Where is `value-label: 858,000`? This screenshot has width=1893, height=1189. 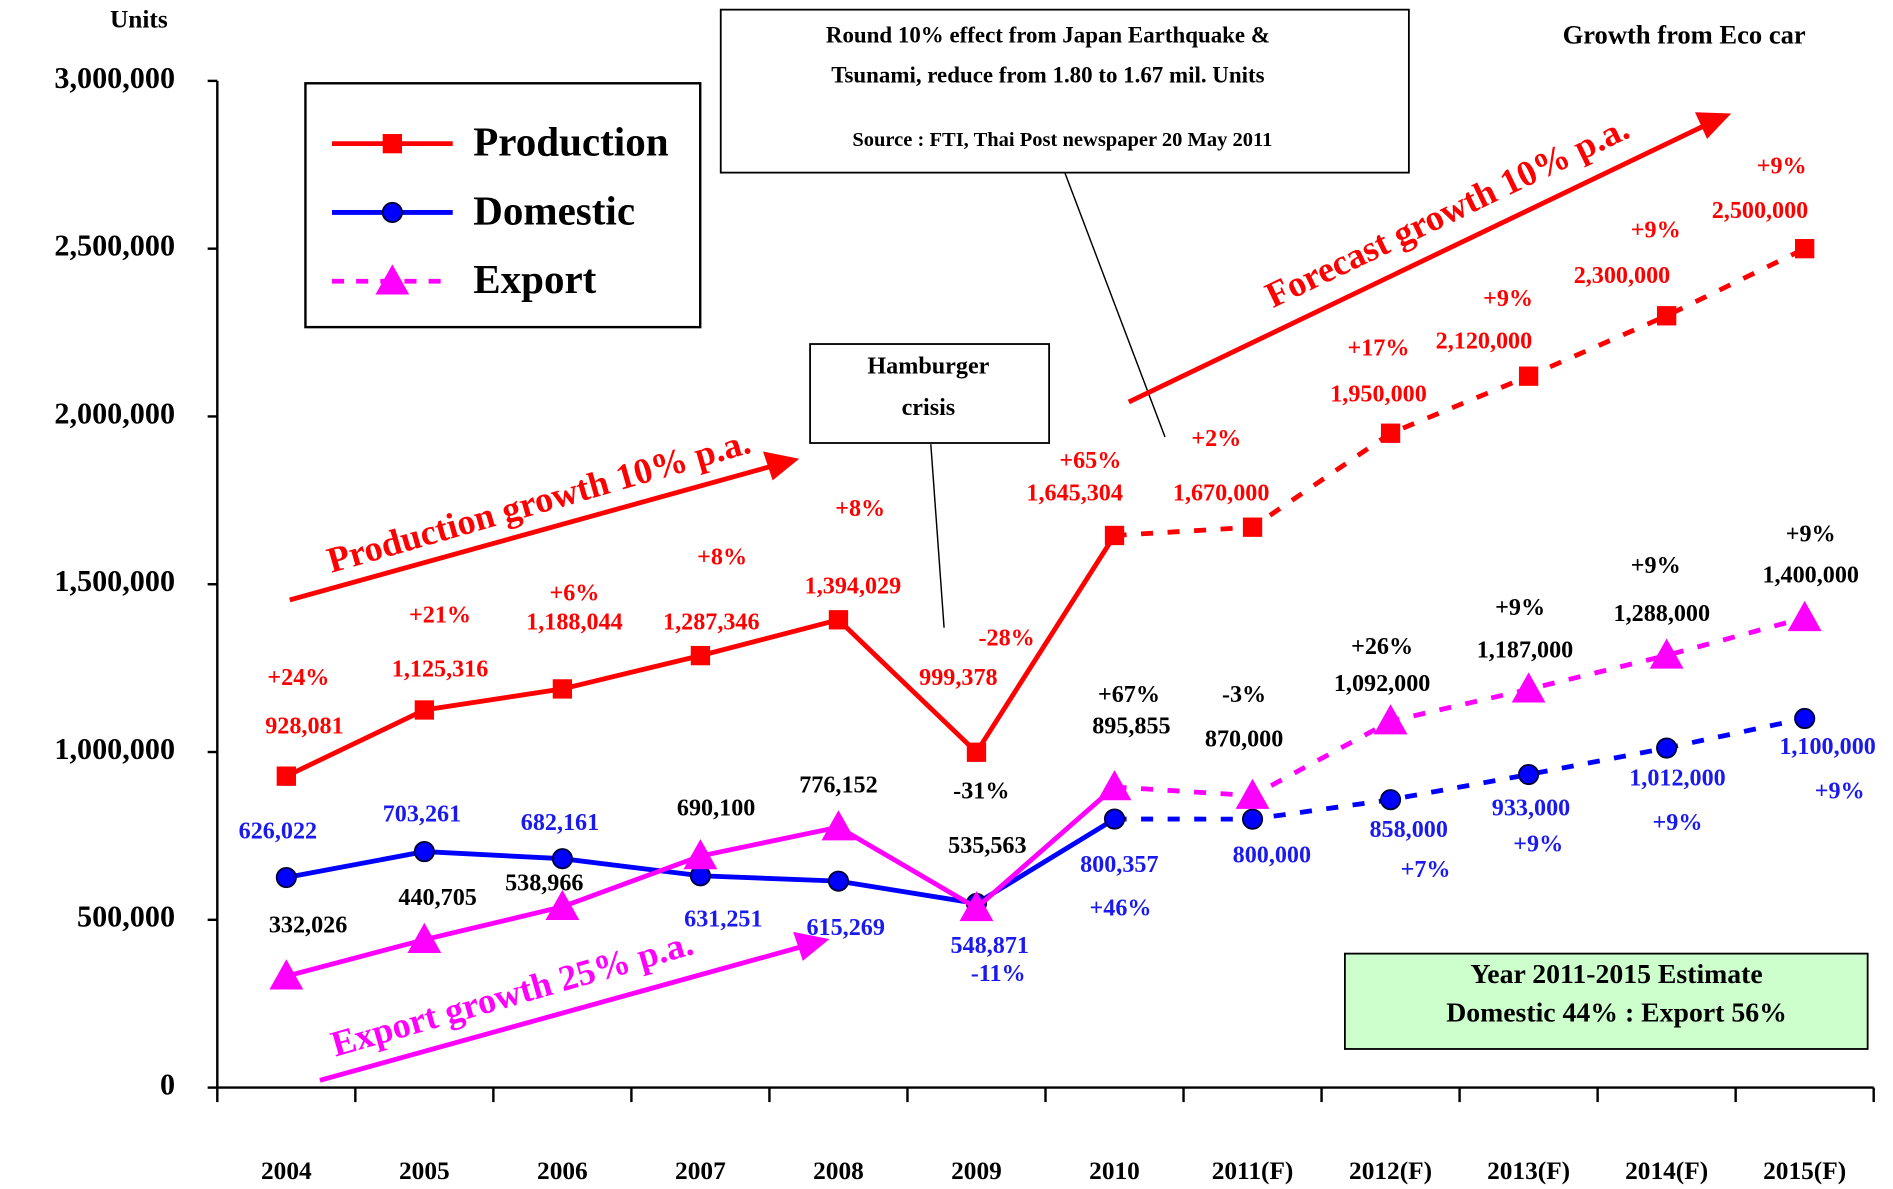
value-label: 858,000 is located at coordinates (1408, 829).